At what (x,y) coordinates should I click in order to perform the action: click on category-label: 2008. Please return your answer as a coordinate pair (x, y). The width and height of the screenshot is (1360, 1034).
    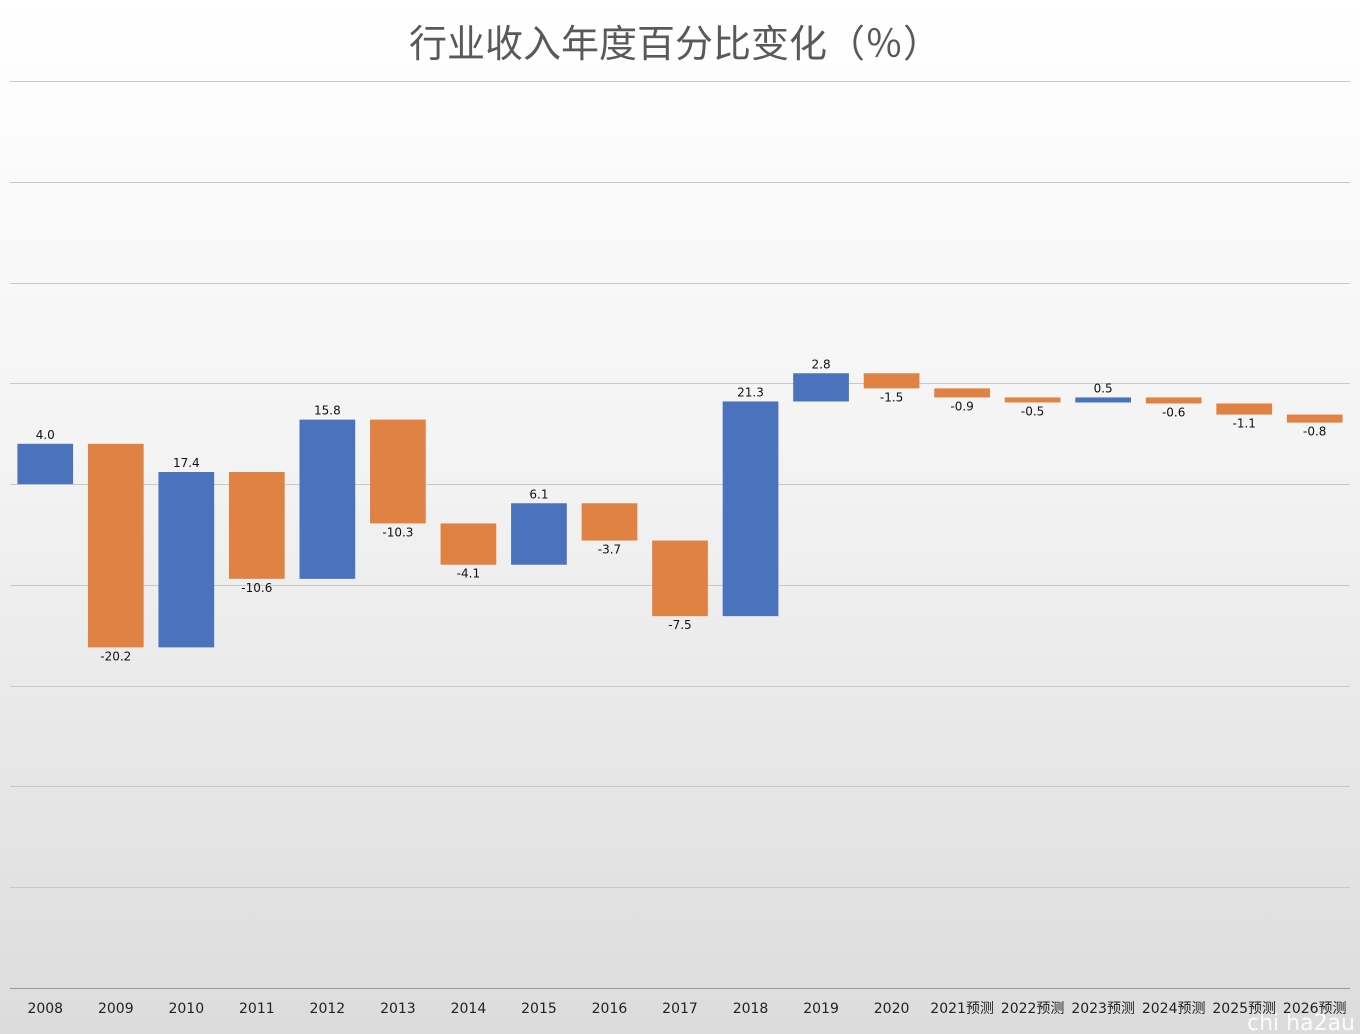
    Looking at the image, I should click on (45, 1009).